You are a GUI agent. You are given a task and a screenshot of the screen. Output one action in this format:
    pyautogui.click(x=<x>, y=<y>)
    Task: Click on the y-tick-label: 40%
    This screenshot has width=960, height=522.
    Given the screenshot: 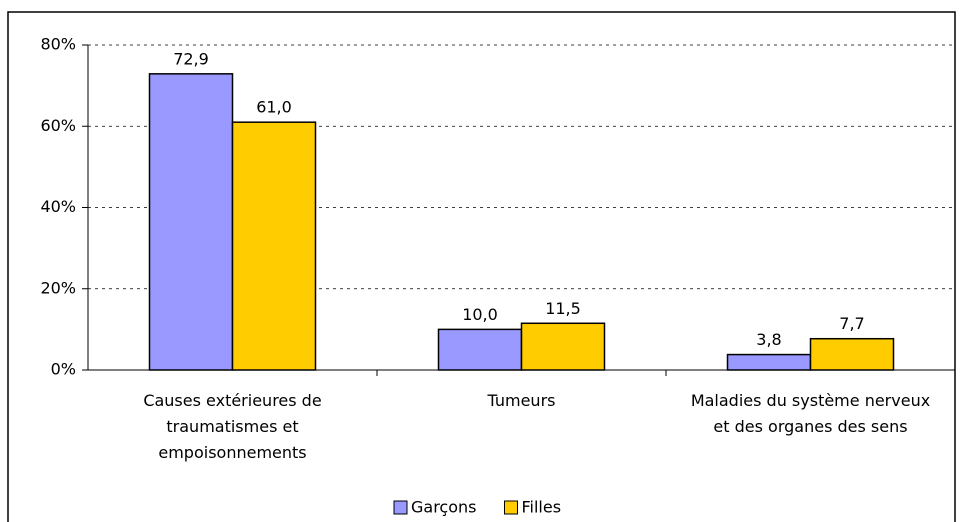 What is the action you would take?
    pyautogui.click(x=58, y=206)
    